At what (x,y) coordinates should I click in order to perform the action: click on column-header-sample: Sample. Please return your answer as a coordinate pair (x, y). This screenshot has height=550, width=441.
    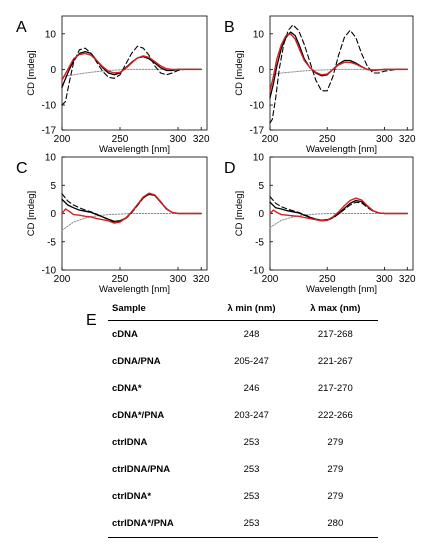
    Looking at the image, I should click on (159, 310).